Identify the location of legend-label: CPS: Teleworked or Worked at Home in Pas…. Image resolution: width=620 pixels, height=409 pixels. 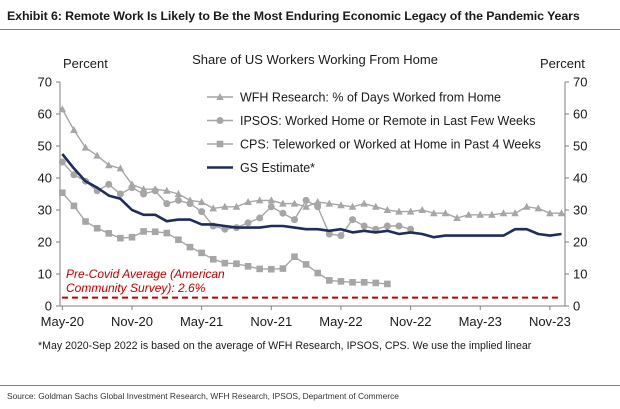
(390, 145).